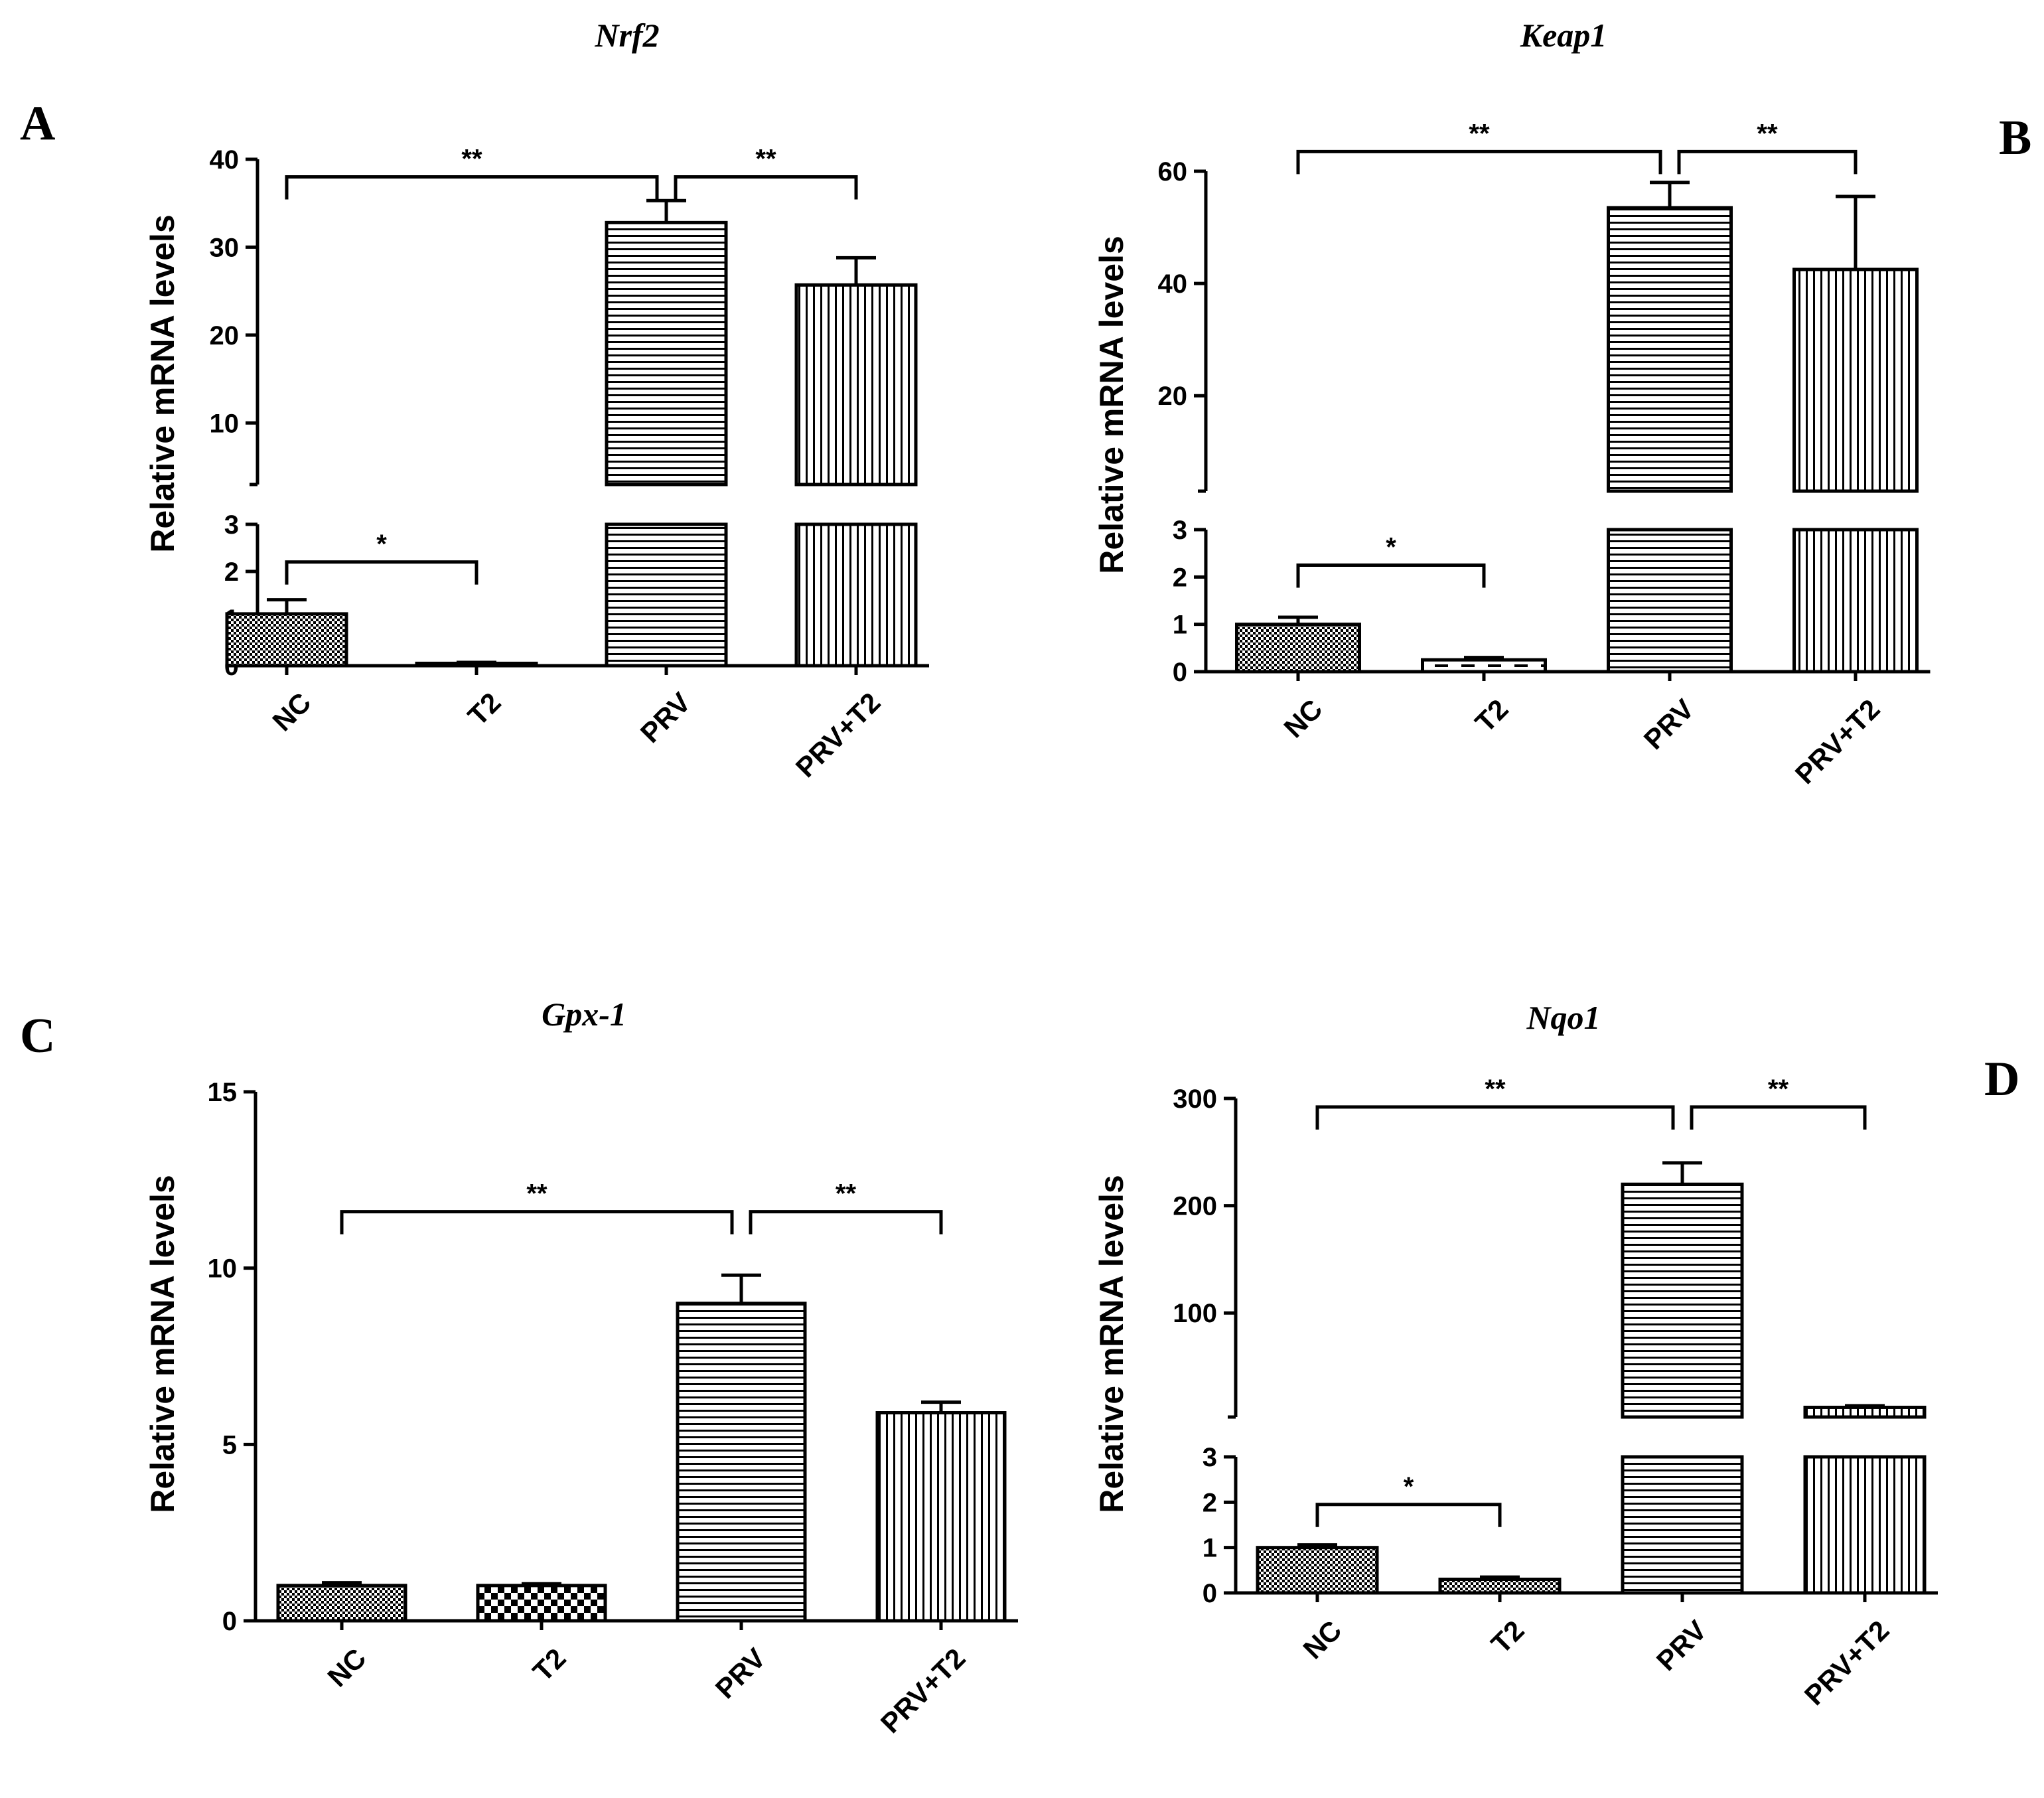 This screenshot has width=2044, height=1798. I want to click on panel-a-ylabel: Relative mRNA levels, so click(163, 383).